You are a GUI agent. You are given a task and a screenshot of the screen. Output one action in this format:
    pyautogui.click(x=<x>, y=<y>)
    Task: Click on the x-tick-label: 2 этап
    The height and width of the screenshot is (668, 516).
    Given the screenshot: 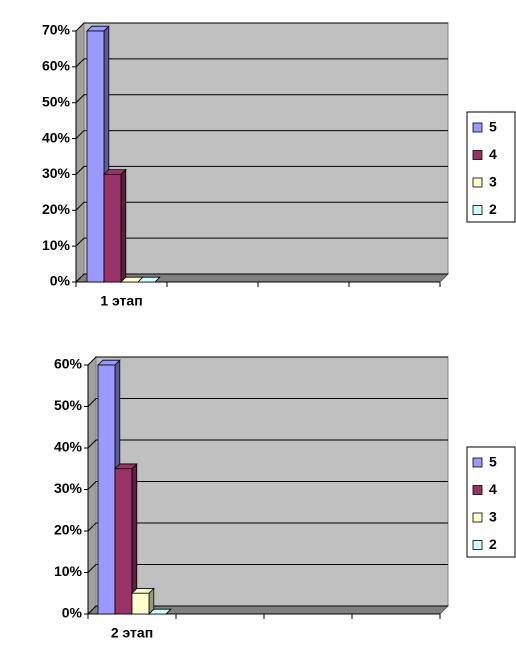 What is the action you would take?
    pyautogui.click(x=132, y=633)
    